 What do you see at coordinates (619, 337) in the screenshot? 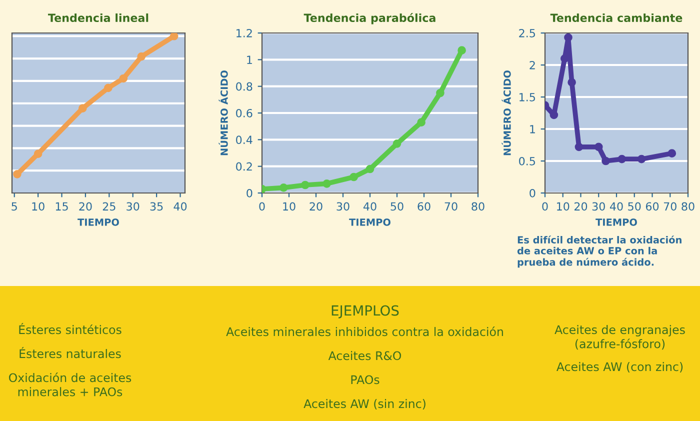
I see `text: Aceites de engranajes (azufre-fósforo)` at bounding box center [619, 337].